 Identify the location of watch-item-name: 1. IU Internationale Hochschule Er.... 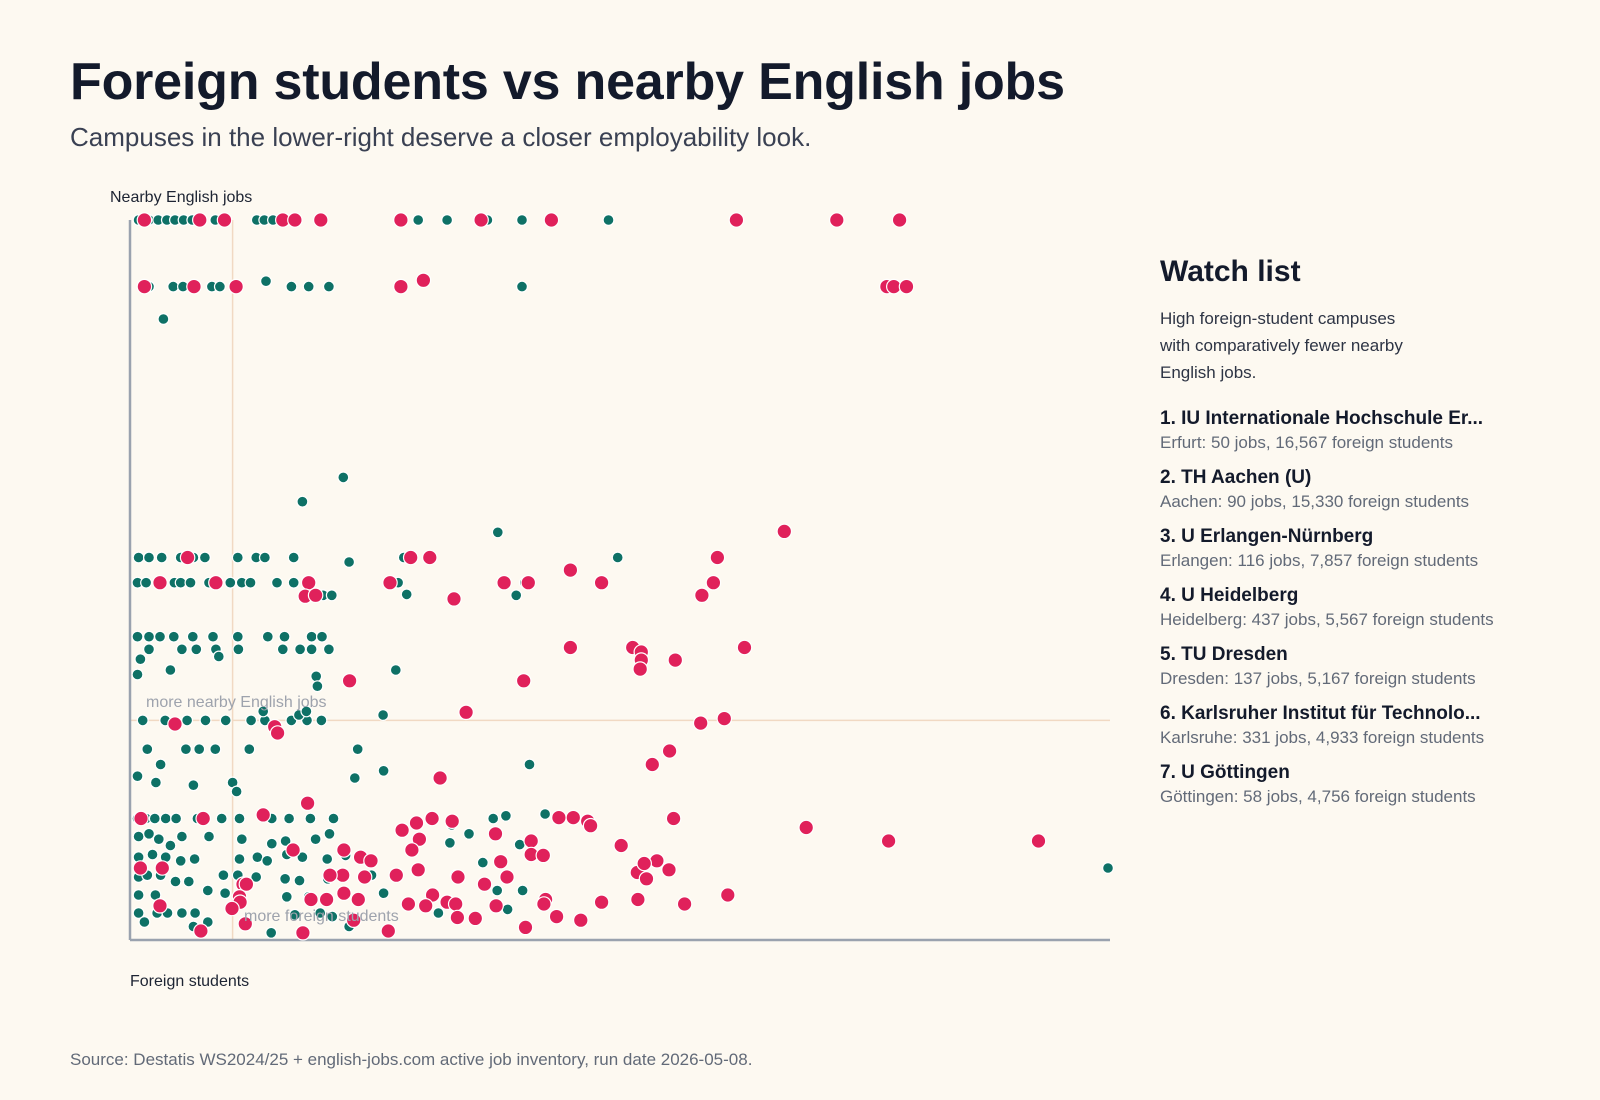
(1322, 418).